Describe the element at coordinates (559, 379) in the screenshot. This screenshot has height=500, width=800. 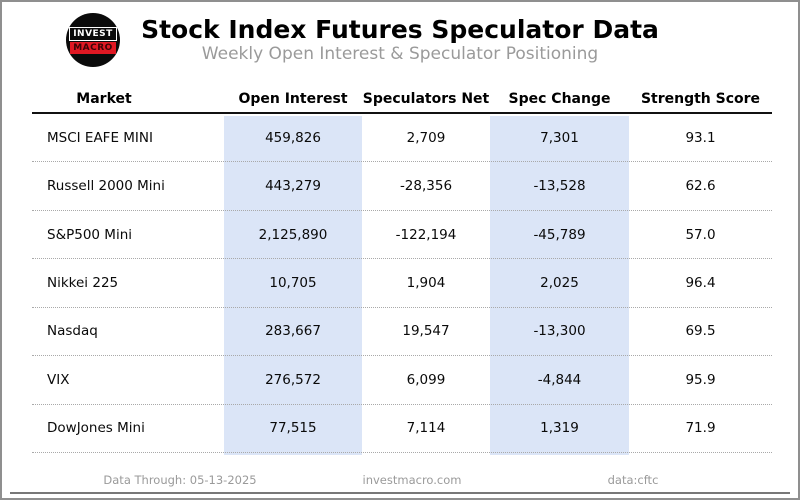
I see `cell-spec-change: -4,844` at that location.